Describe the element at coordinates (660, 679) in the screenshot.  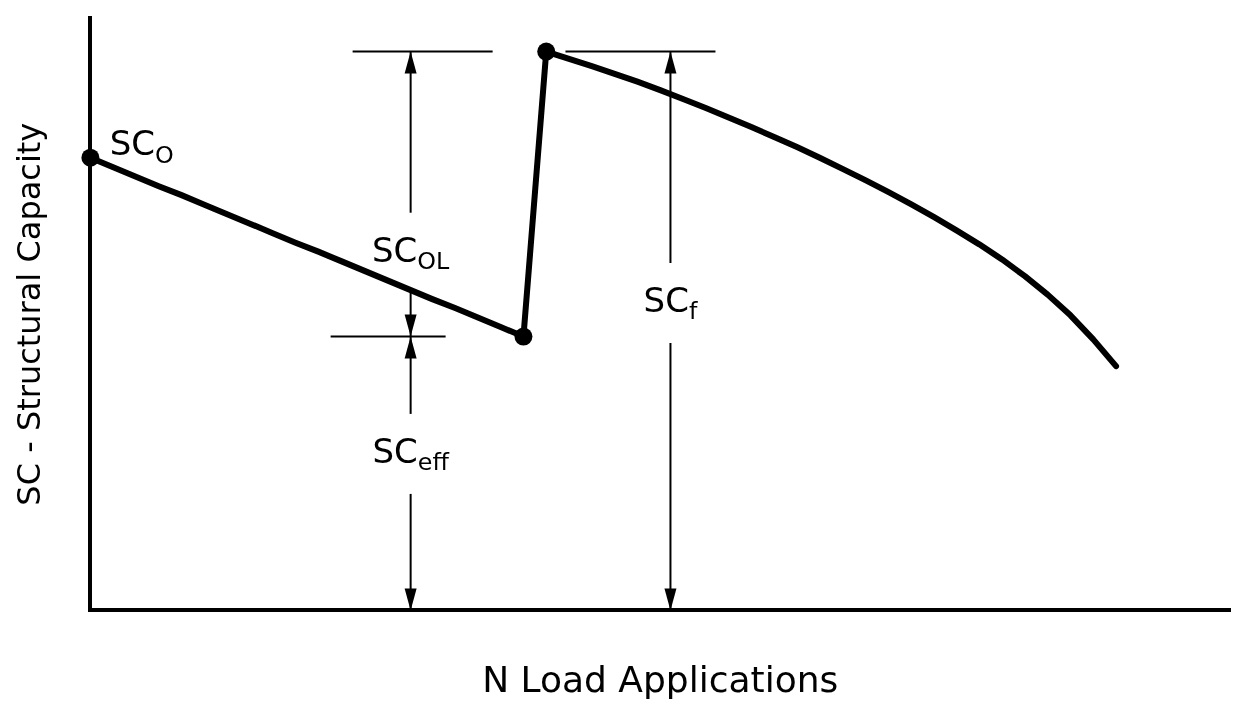
I see `x-axis-title: N Load Applications` at that location.